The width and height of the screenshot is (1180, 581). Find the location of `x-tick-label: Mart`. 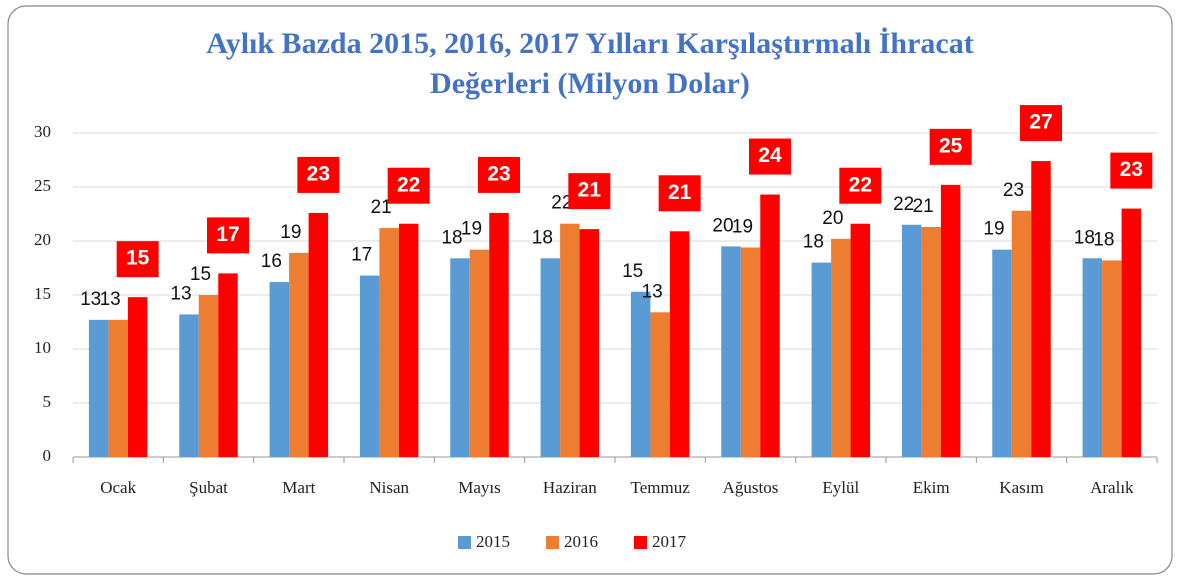

x-tick-label: Mart is located at coordinates (298, 487).